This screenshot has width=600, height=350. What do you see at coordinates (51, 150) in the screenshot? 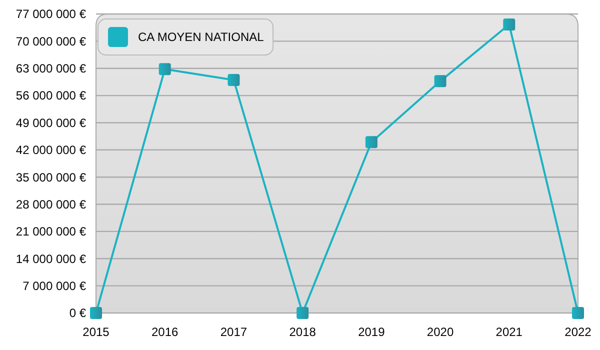
I see `y-tick-label: 42 000 000 €` at bounding box center [51, 150].